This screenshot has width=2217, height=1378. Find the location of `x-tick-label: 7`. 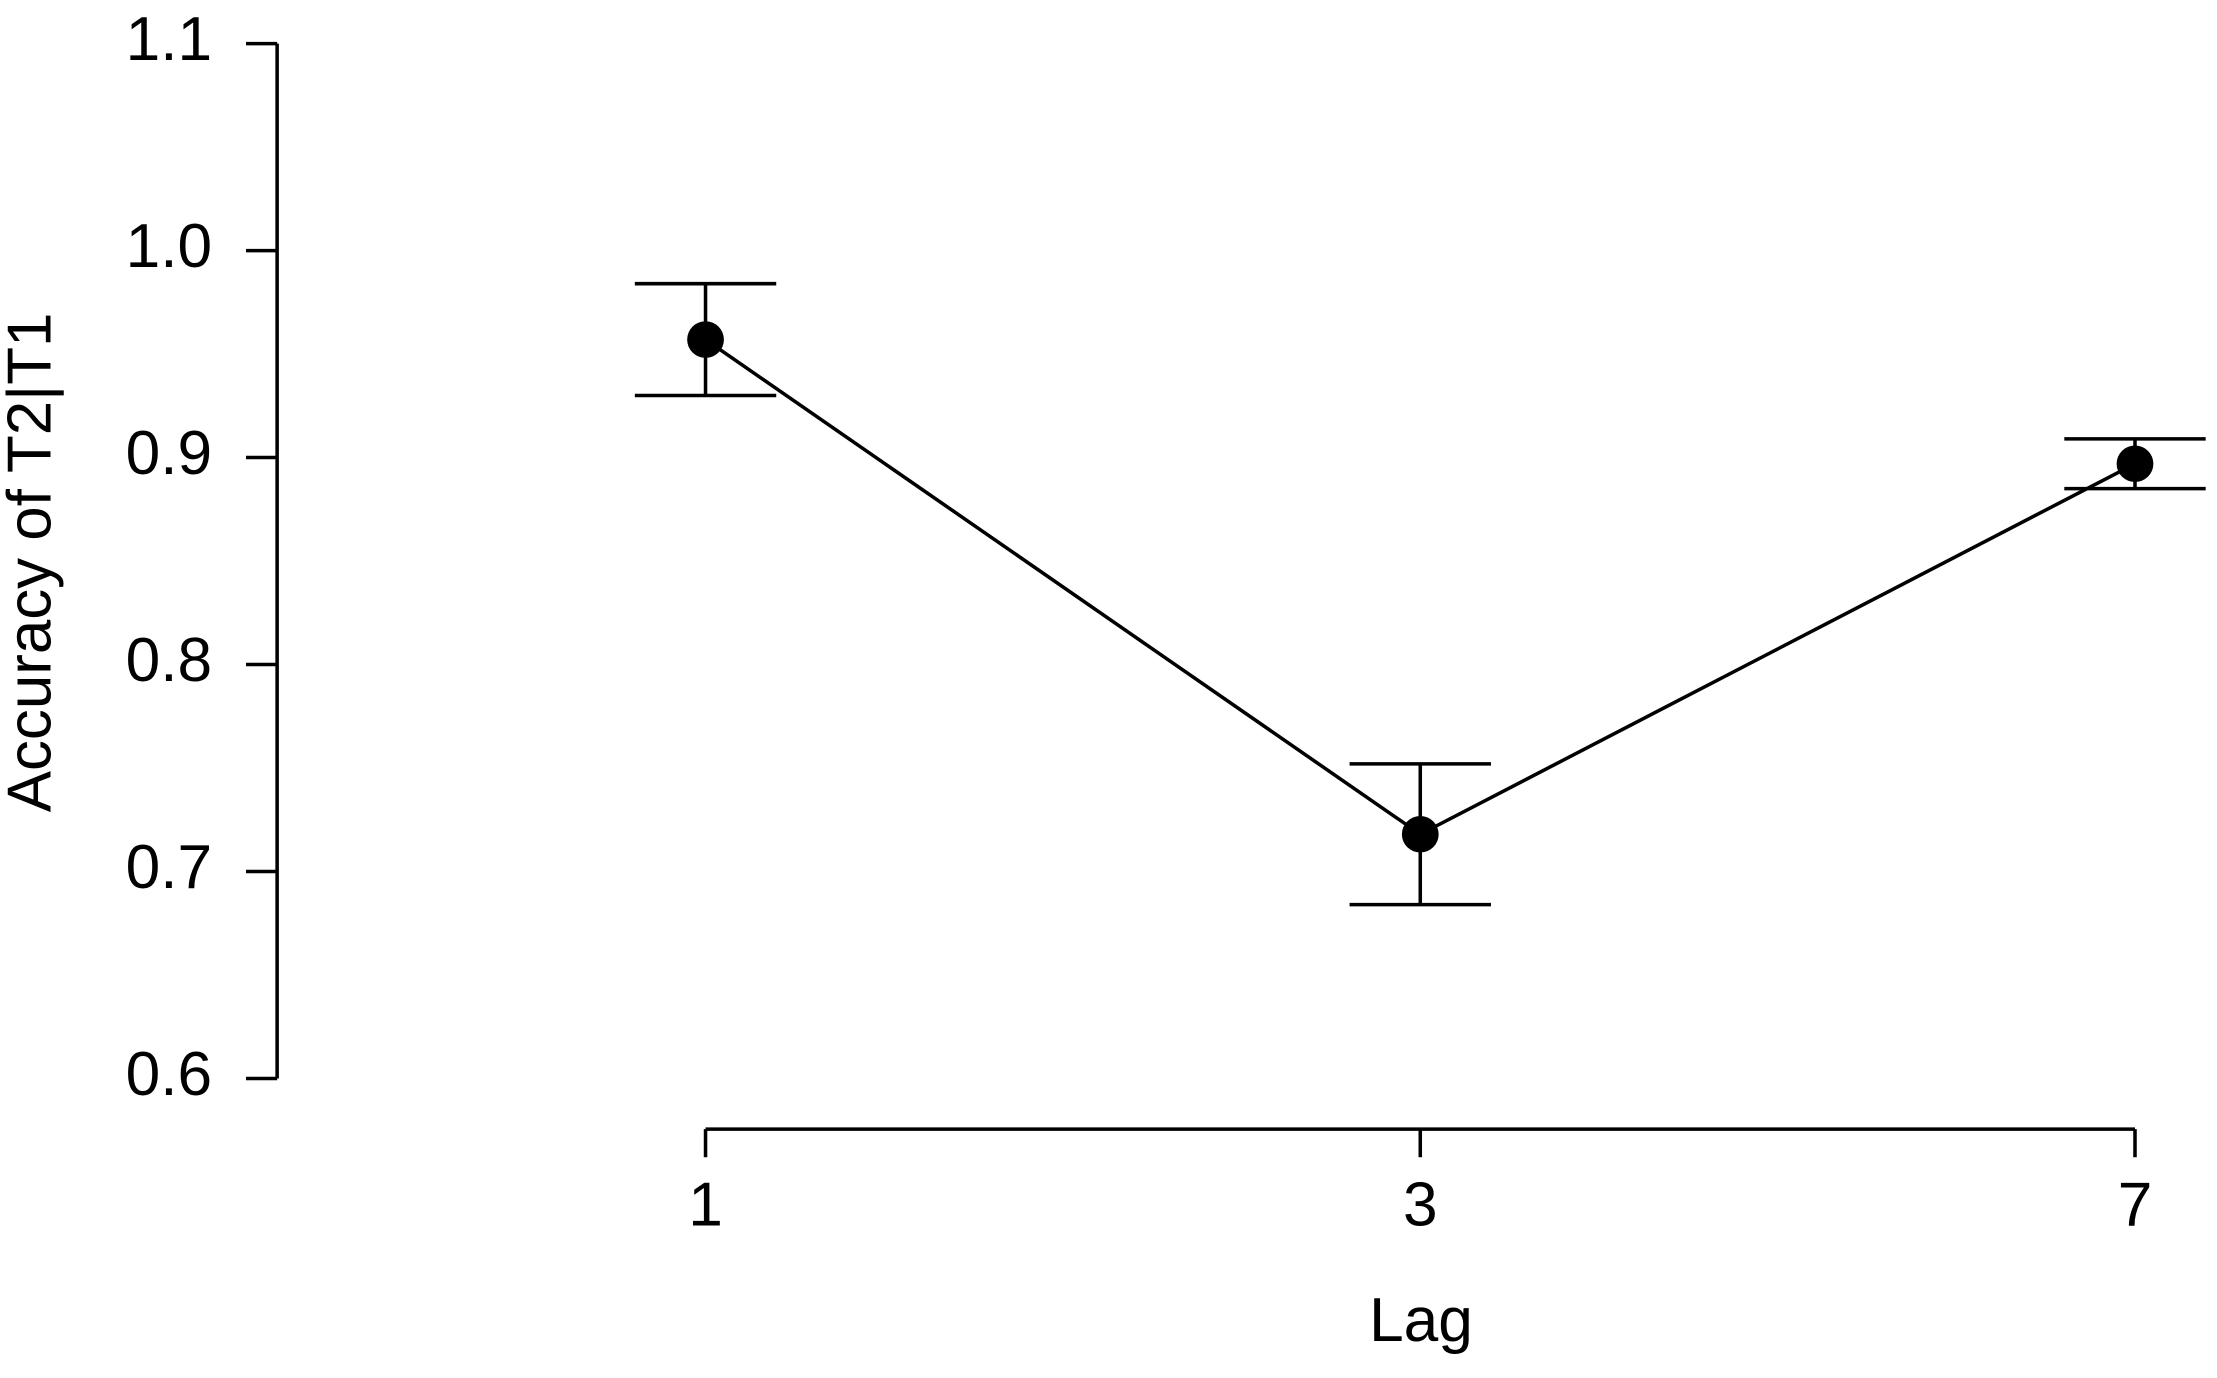

x-tick-label: 7 is located at coordinates (2135, 1205).